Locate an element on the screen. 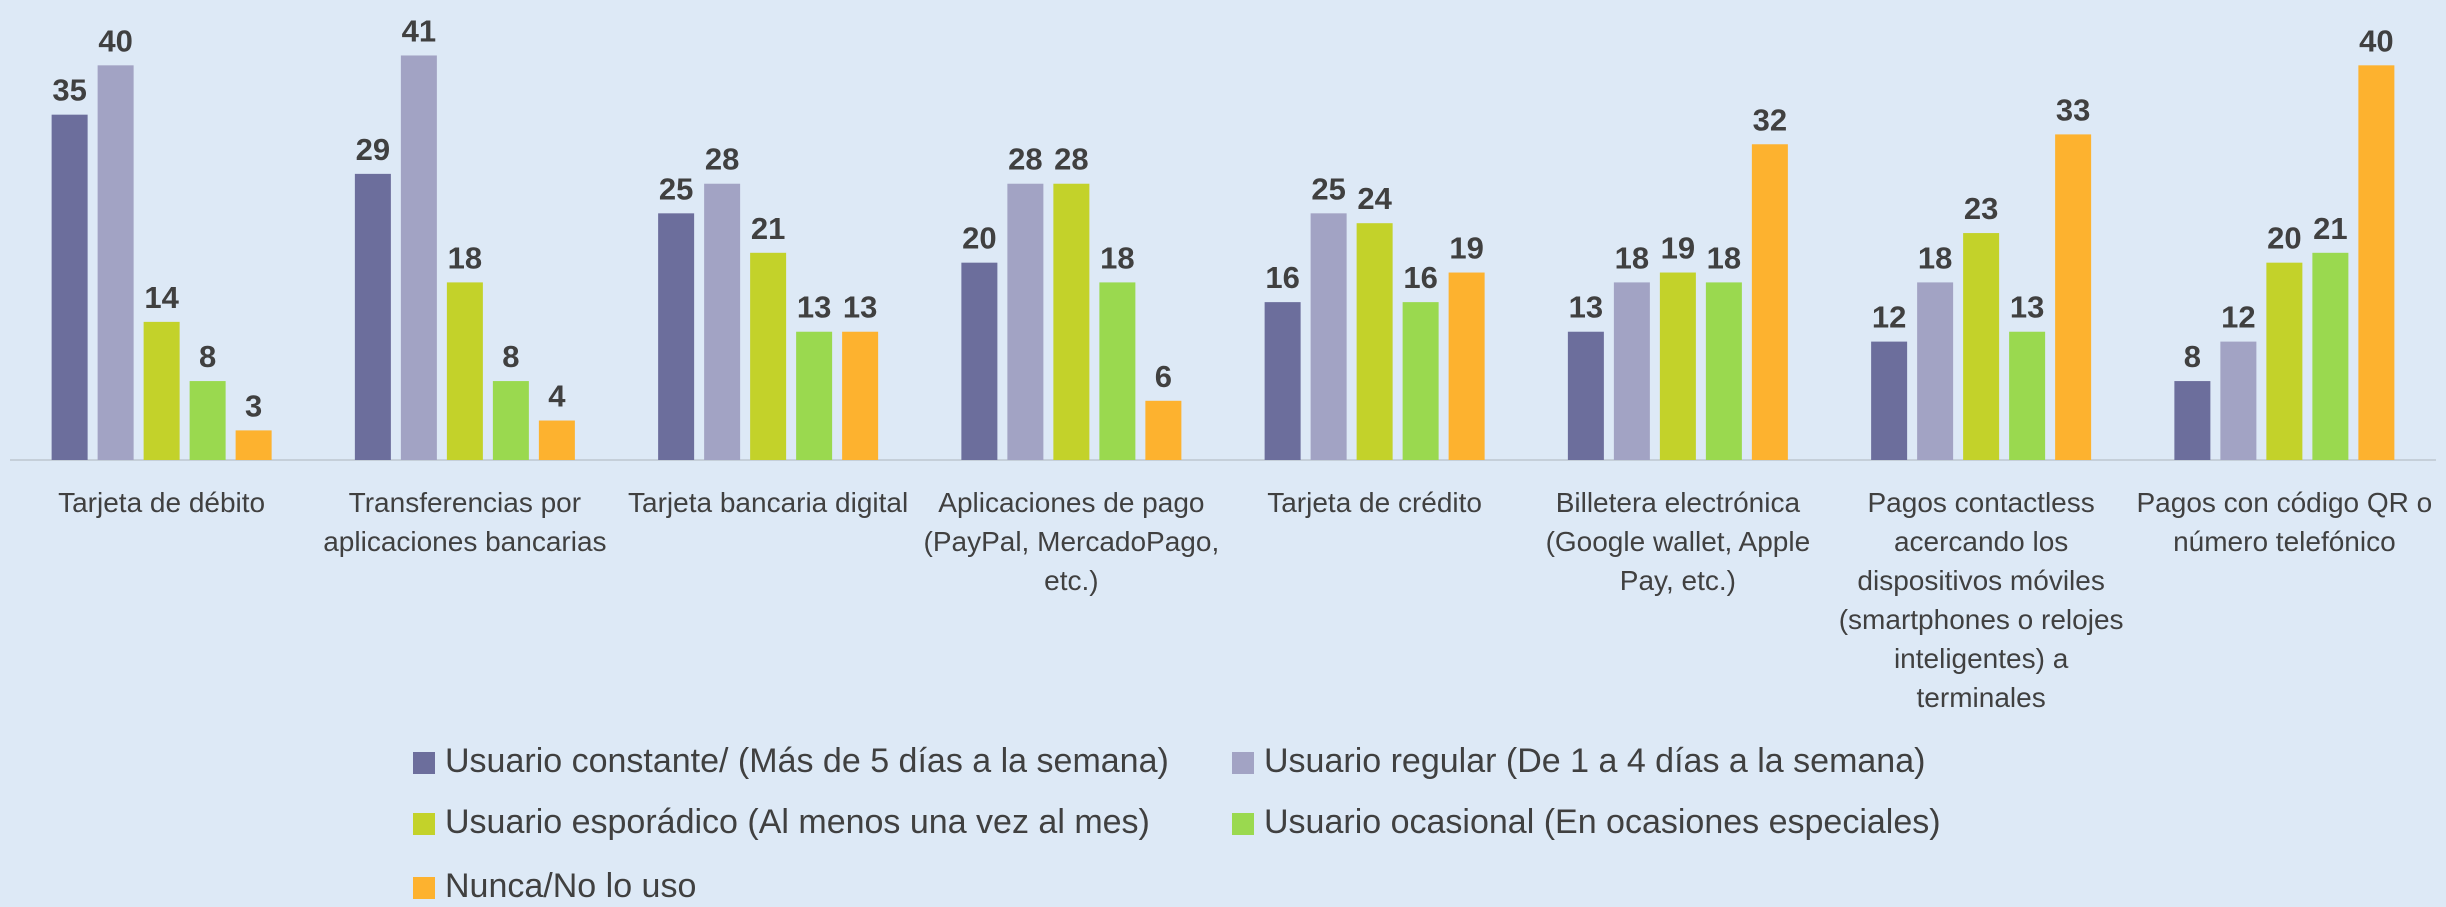 The width and height of the screenshot is (2446, 907). label-line: (PayPal, MercadoPago, is located at coordinates (1072, 541).